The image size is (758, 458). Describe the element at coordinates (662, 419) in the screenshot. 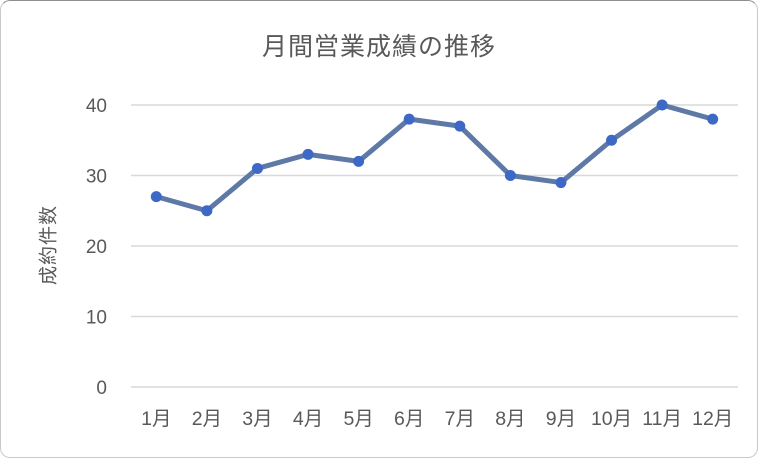

I see `x-tick-label: 11月` at that location.